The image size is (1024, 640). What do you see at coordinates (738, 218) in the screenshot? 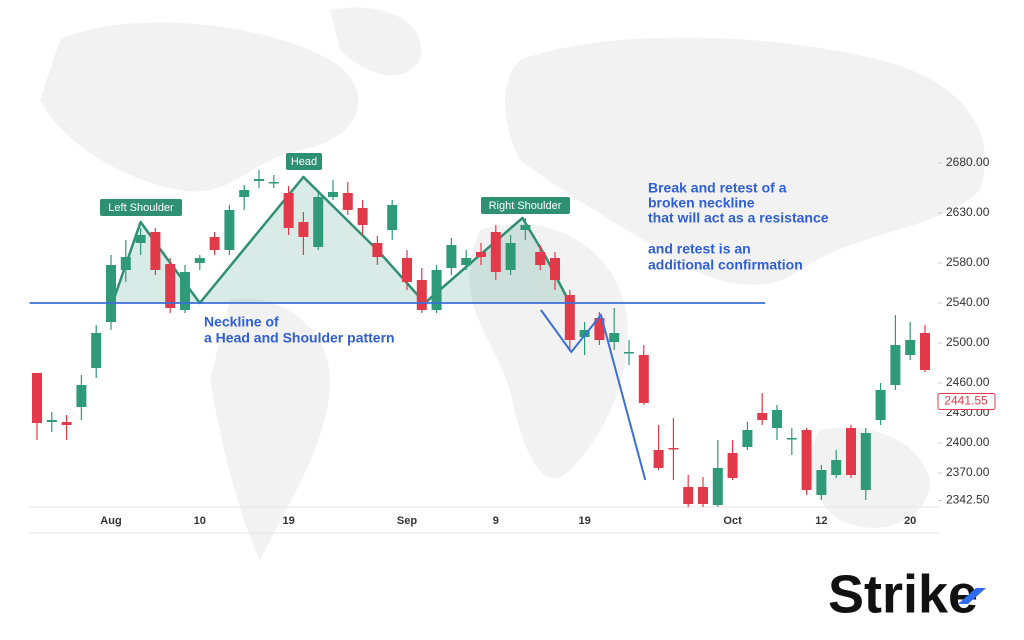
I see `annotation: that will act as a resistance` at bounding box center [738, 218].